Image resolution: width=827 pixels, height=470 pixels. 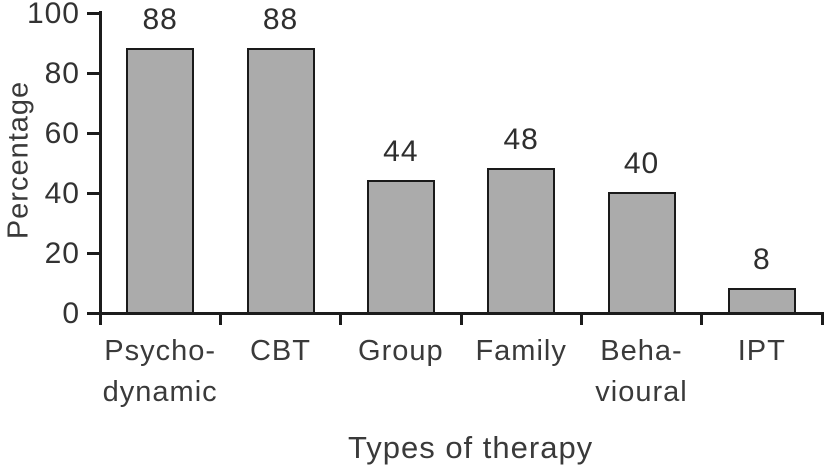 I want to click on category-label-line: Group, so click(x=401, y=351).